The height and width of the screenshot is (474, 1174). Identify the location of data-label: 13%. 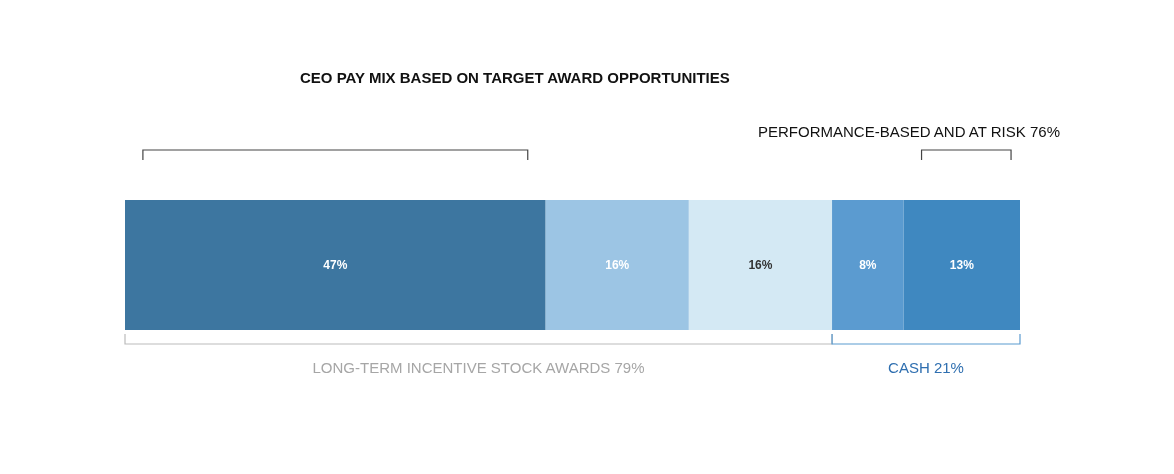
(962, 265).